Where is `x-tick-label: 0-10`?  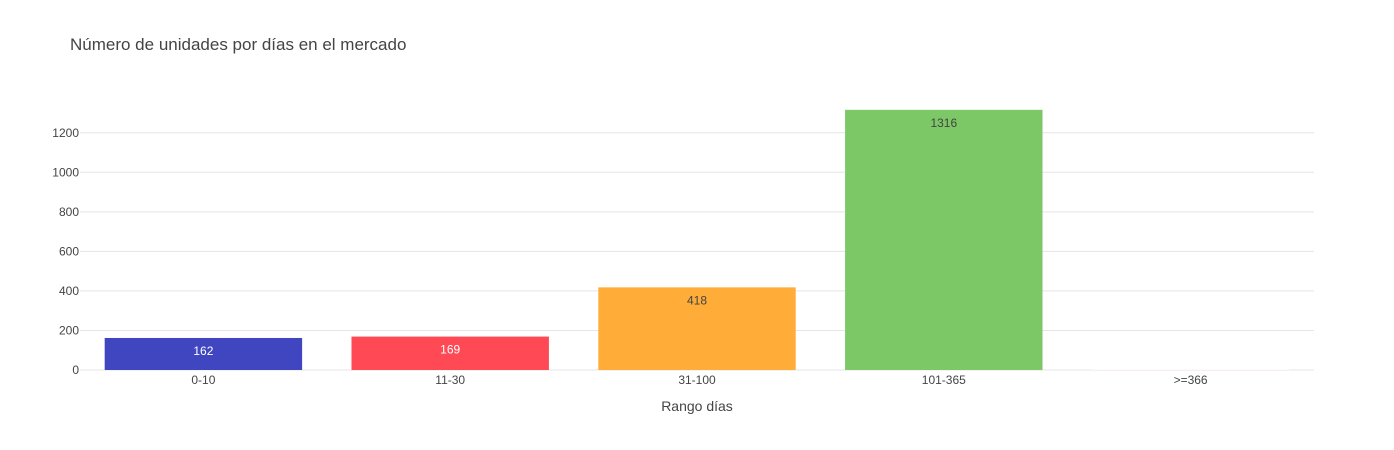
x-tick-label: 0-10 is located at coordinates (203, 380).